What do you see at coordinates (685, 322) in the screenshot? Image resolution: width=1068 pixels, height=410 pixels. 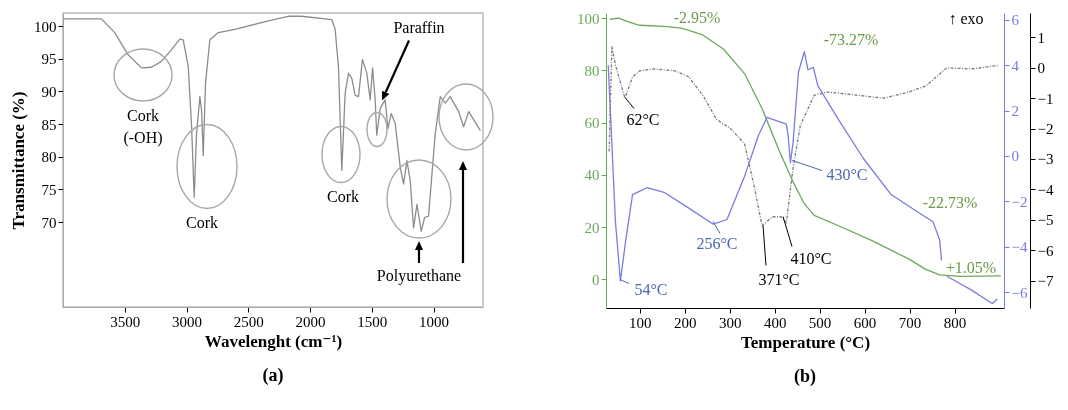 I see `x-tick-label: 200` at bounding box center [685, 322].